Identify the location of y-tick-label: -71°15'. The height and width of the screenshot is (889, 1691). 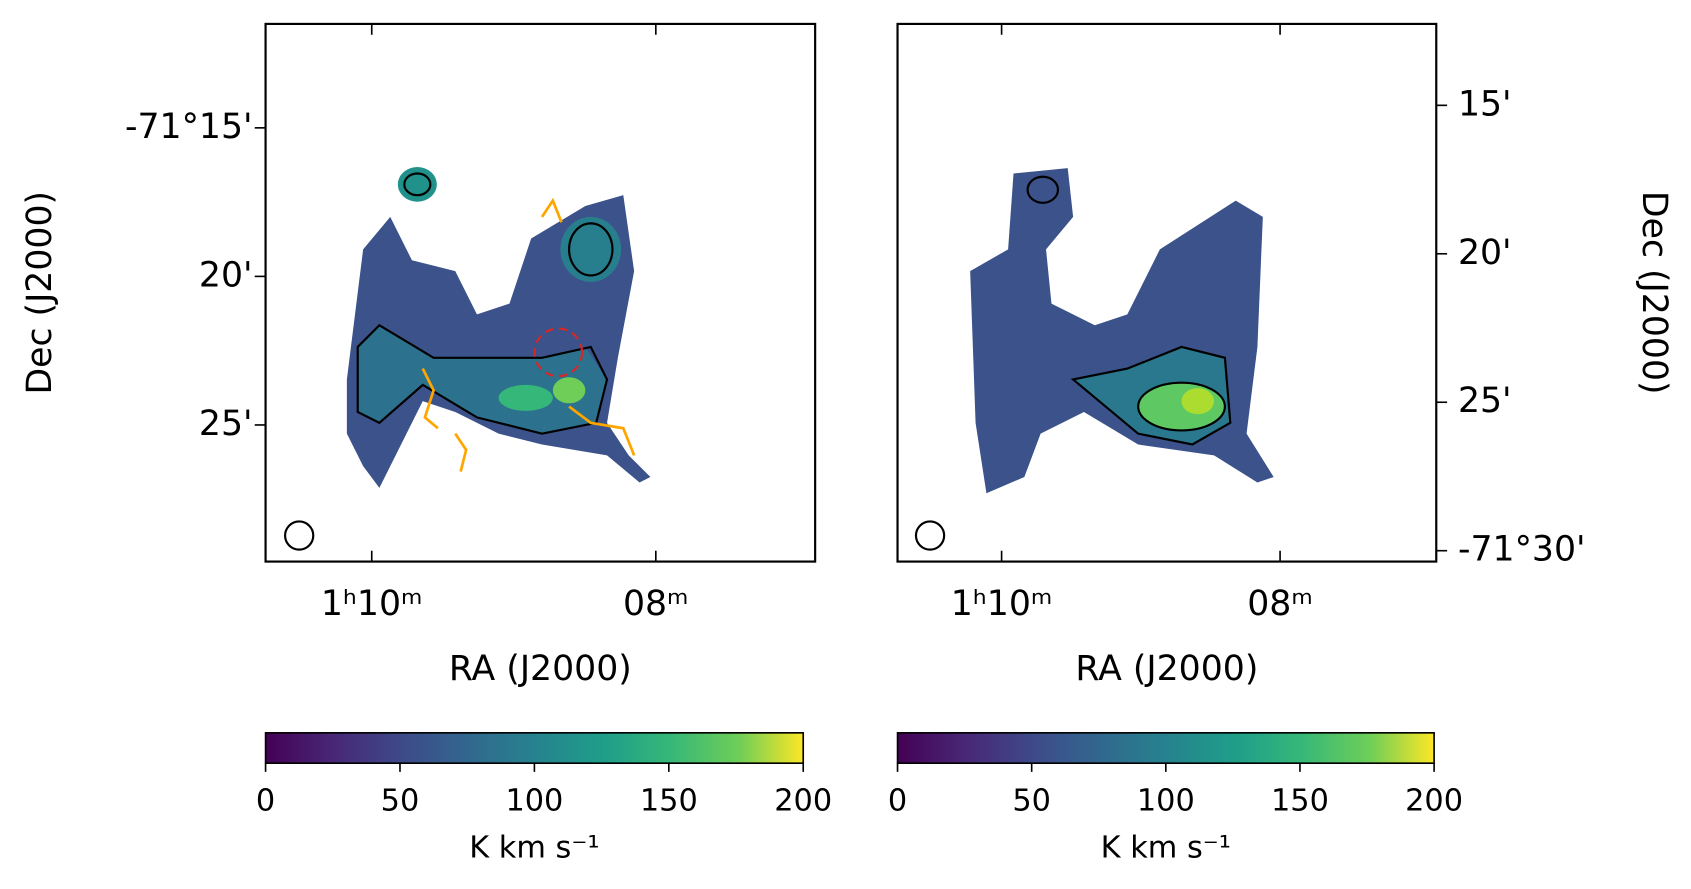
(189, 127).